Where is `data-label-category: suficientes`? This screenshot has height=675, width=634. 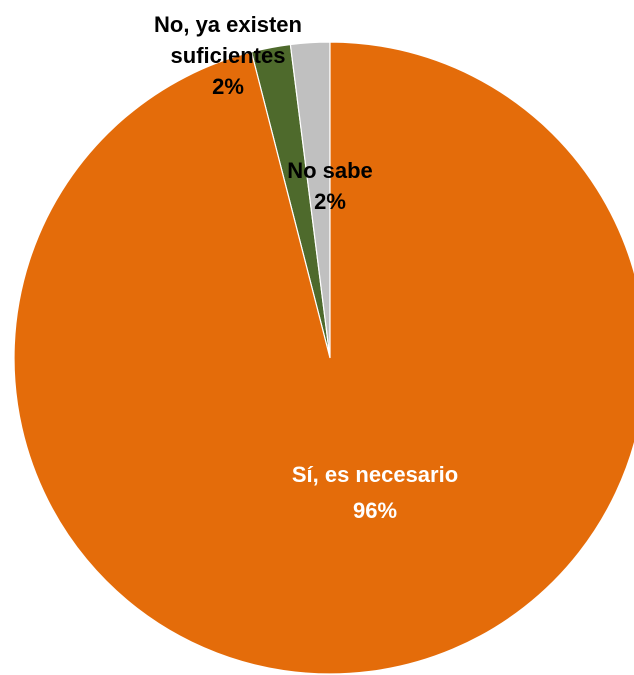
data-label-category: suficientes is located at coordinates (228, 55).